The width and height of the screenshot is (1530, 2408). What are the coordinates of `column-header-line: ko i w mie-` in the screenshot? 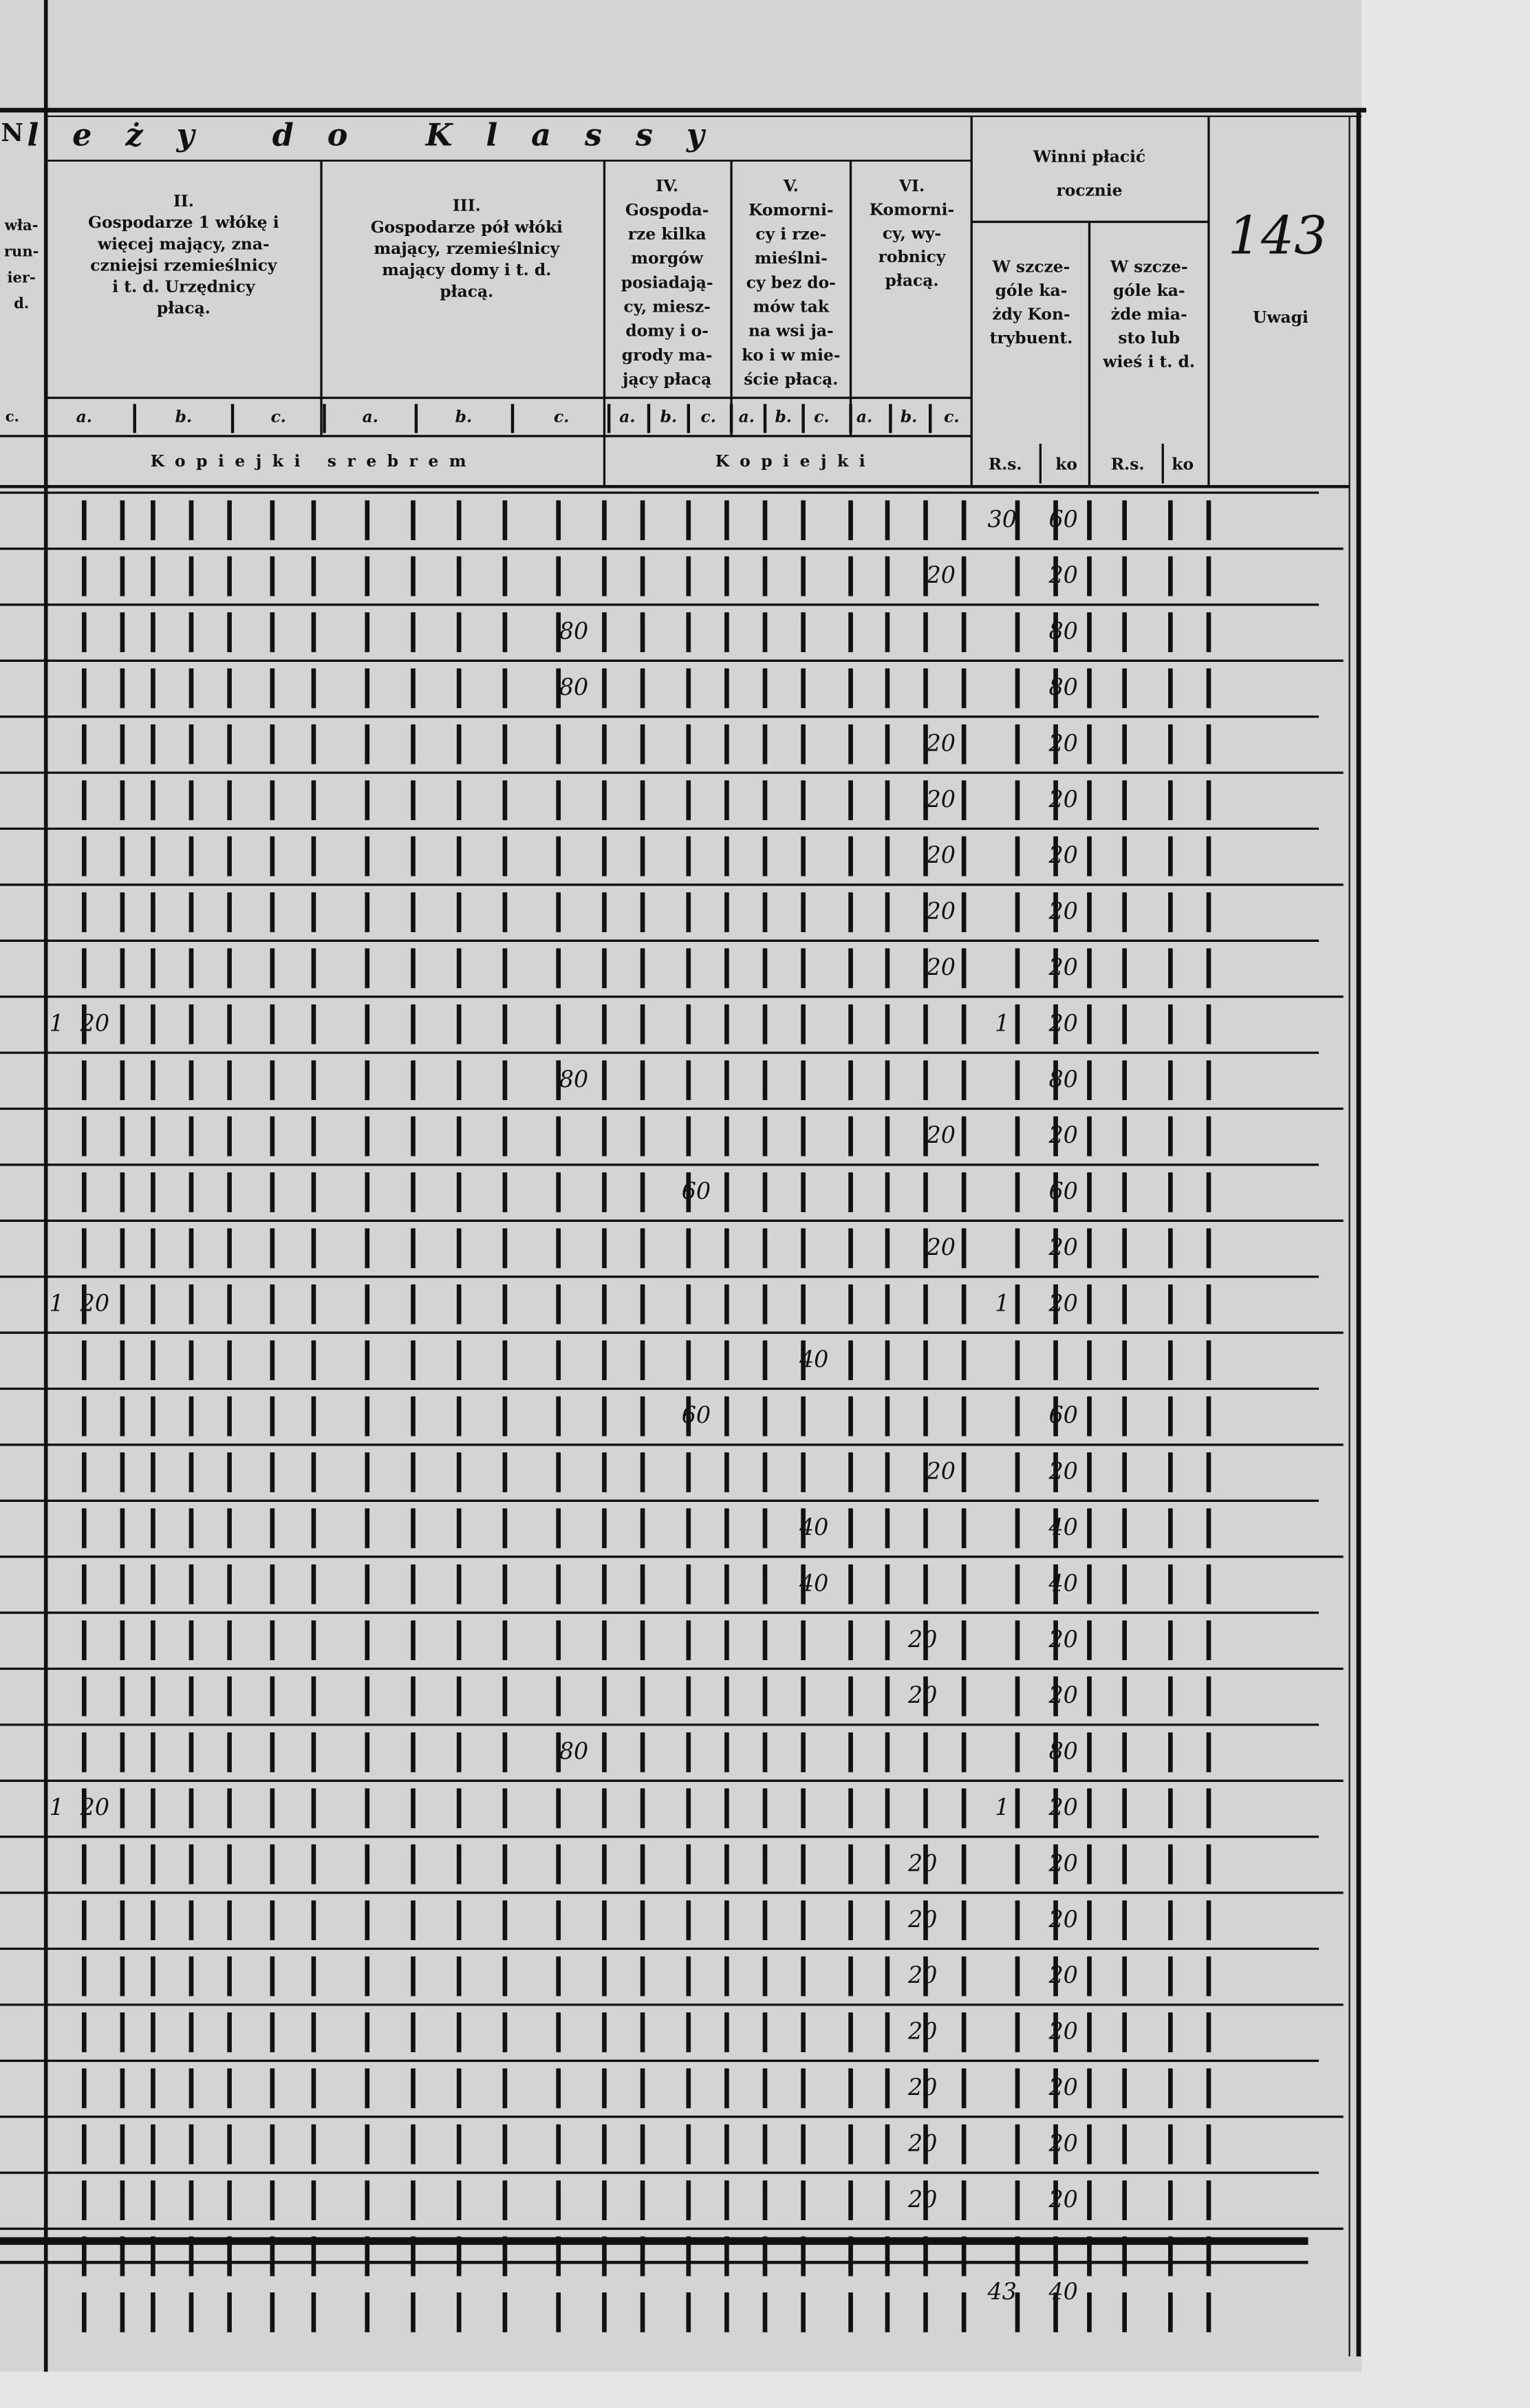 It's located at (791, 355).